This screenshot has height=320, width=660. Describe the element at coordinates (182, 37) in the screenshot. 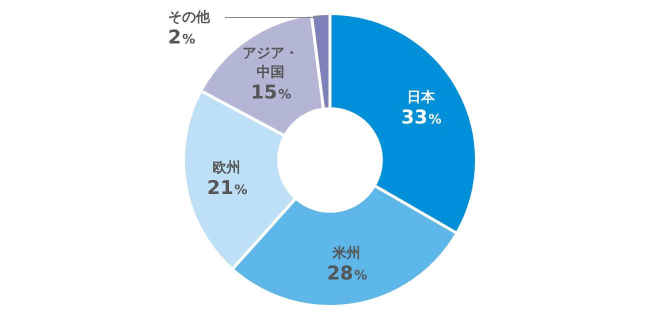

I see `data-label: 2%` at that location.